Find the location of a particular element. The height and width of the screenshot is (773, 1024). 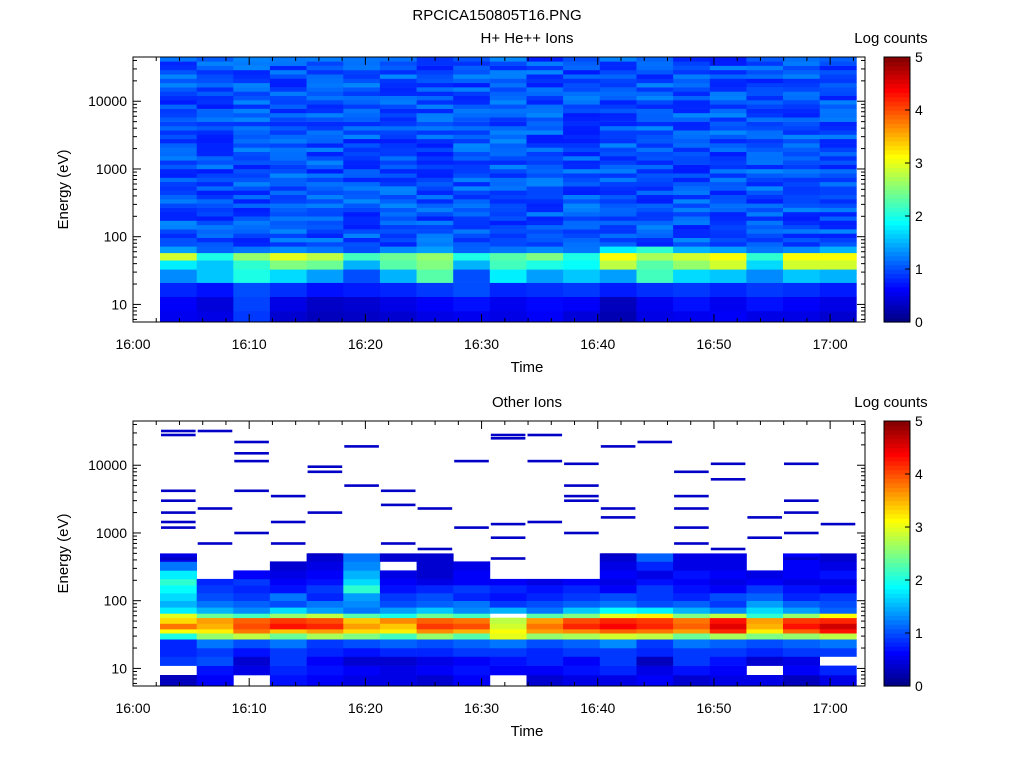

colorbar-tick-label: 4 is located at coordinates (919, 474).